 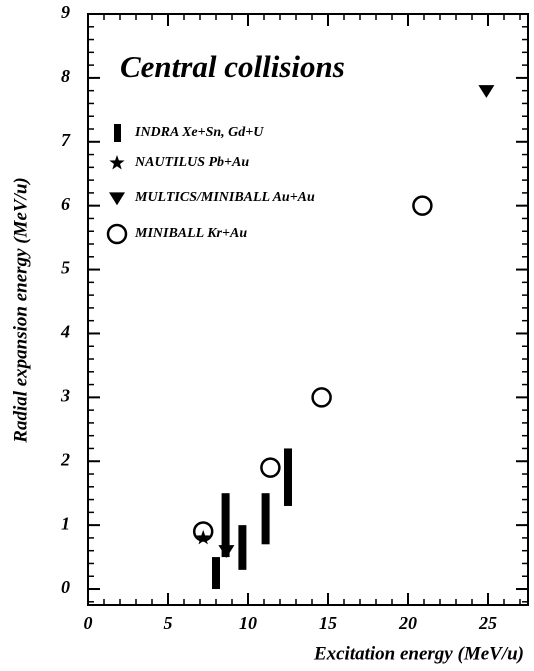 I want to click on legend-label: NAUTILUS Pb+Au, so click(x=191, y=162).